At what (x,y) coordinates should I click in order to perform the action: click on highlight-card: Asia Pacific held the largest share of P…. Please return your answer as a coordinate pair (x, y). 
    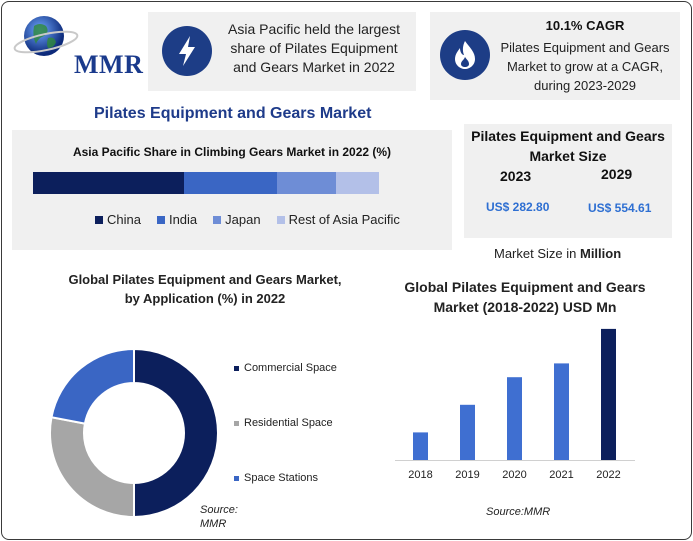
    Looking at the image, I should click on (282, 51).